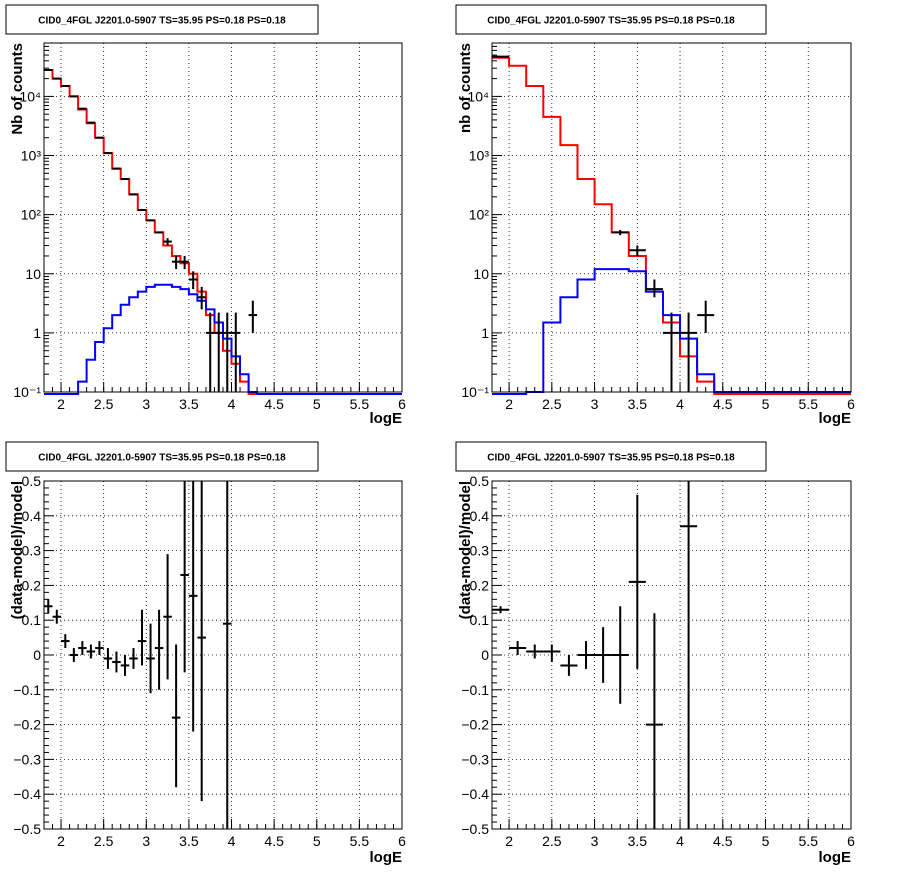  What do you see at coordinates (32, 516) in the screenshot?
I see `y-tick-label: 0.4` at bounding box center [32, 516].